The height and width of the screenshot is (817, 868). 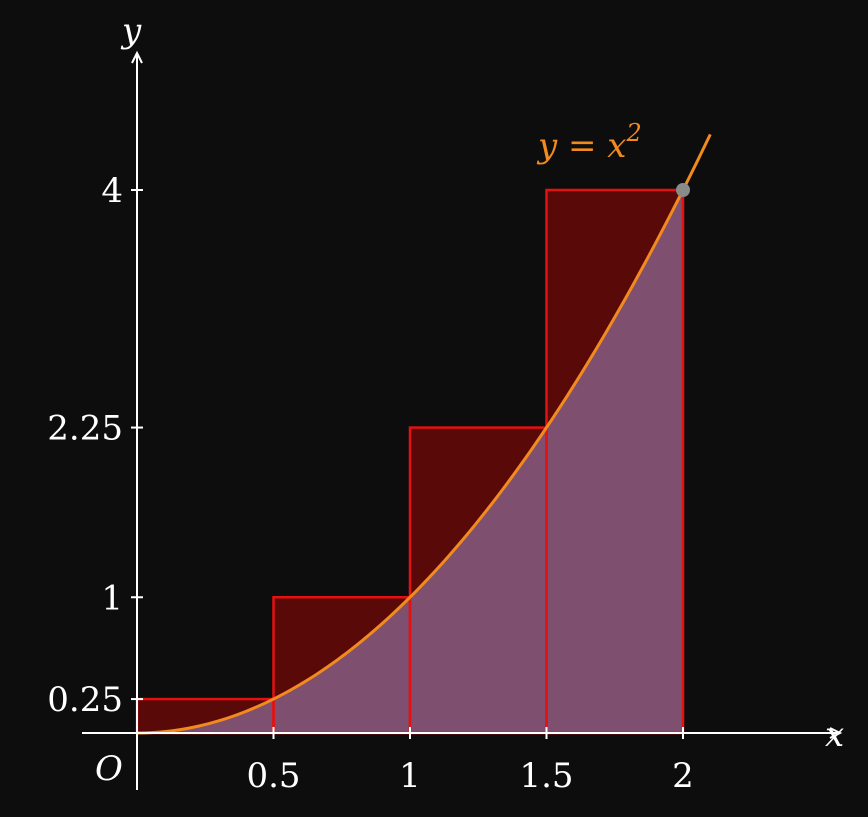 I want to click on y-tick-label: 2.25, so click(x=85, y=429).